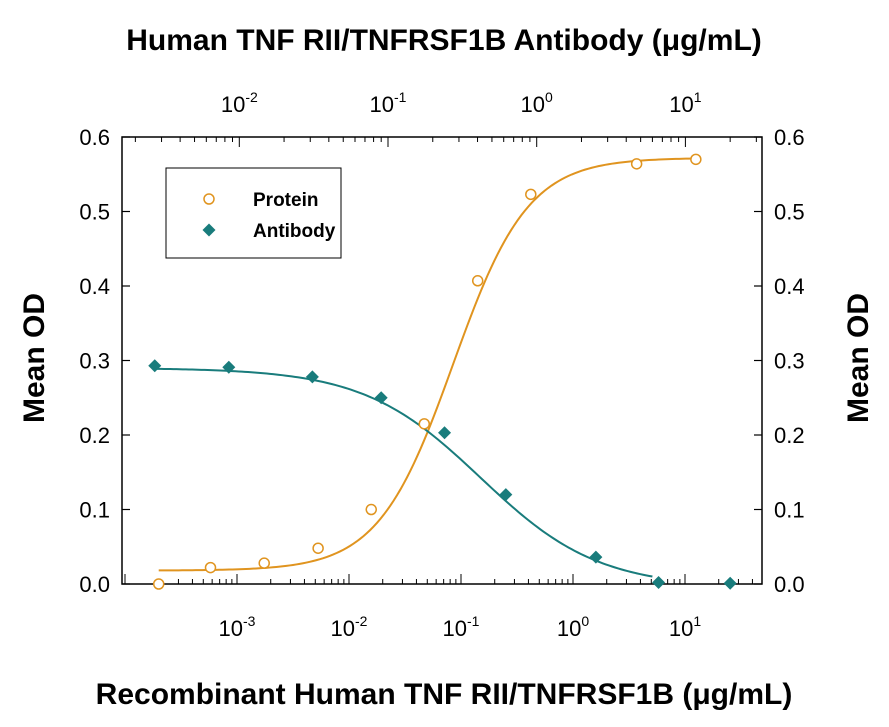 Image resolution: width=889 pixels, height=727 pixels. Describe the element at coordinates (789, 435) in the screenshot. I see `y-tick-label-right: 0.2` at that location.